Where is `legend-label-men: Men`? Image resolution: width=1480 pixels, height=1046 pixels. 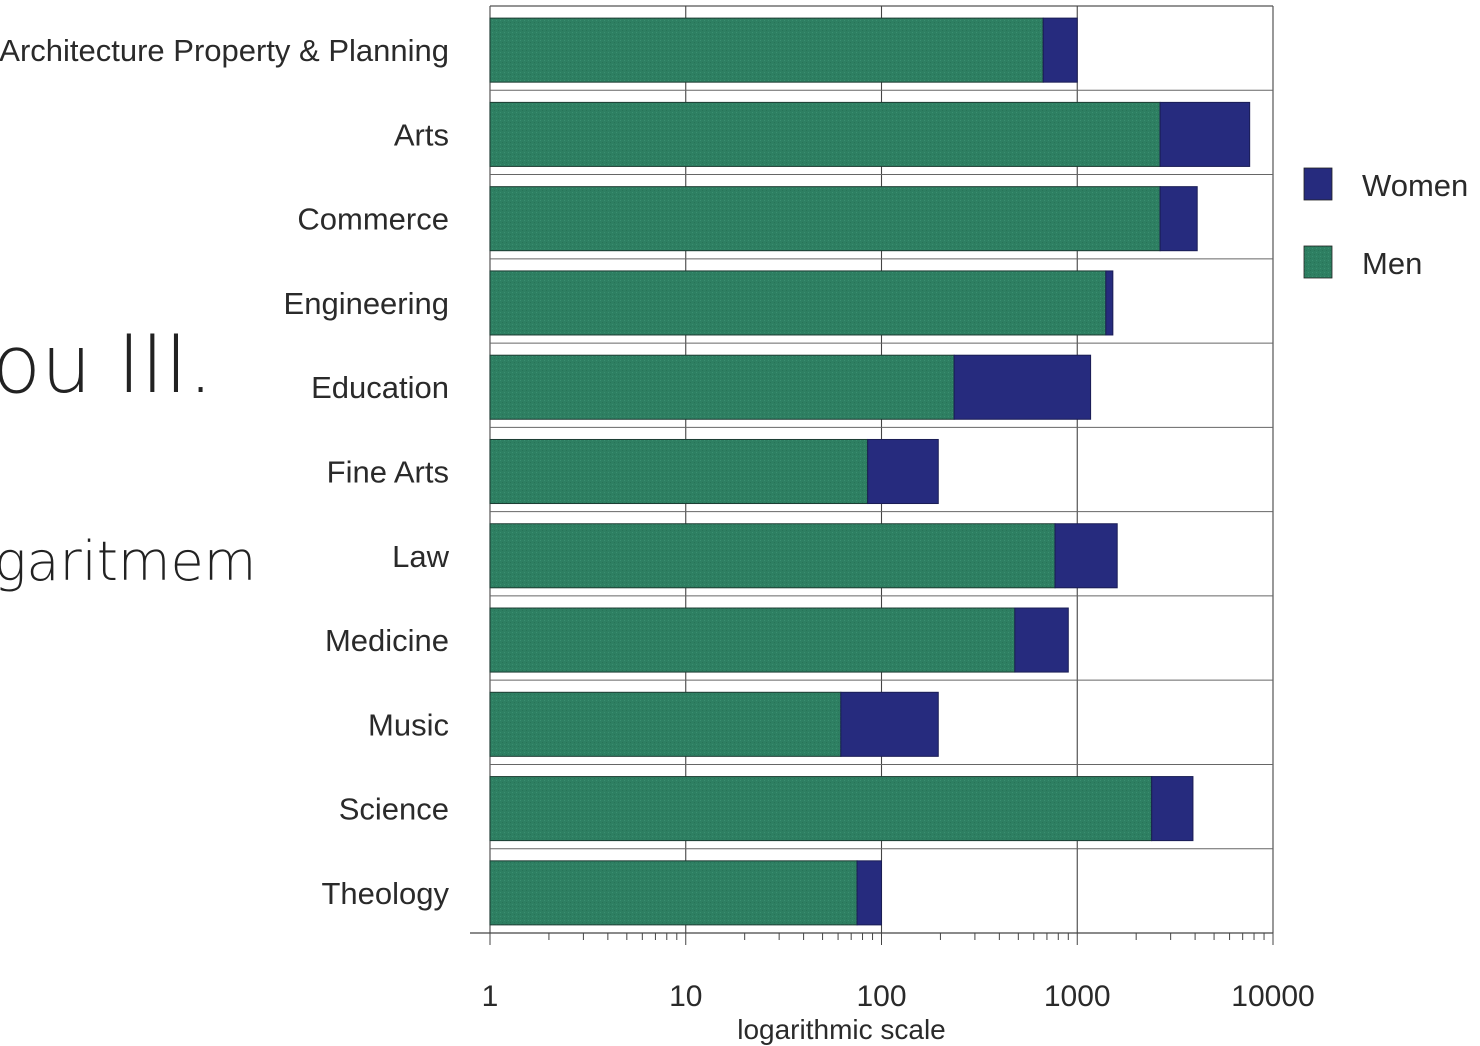 legend-label-men: Men is located at coordinates (1392, 263).